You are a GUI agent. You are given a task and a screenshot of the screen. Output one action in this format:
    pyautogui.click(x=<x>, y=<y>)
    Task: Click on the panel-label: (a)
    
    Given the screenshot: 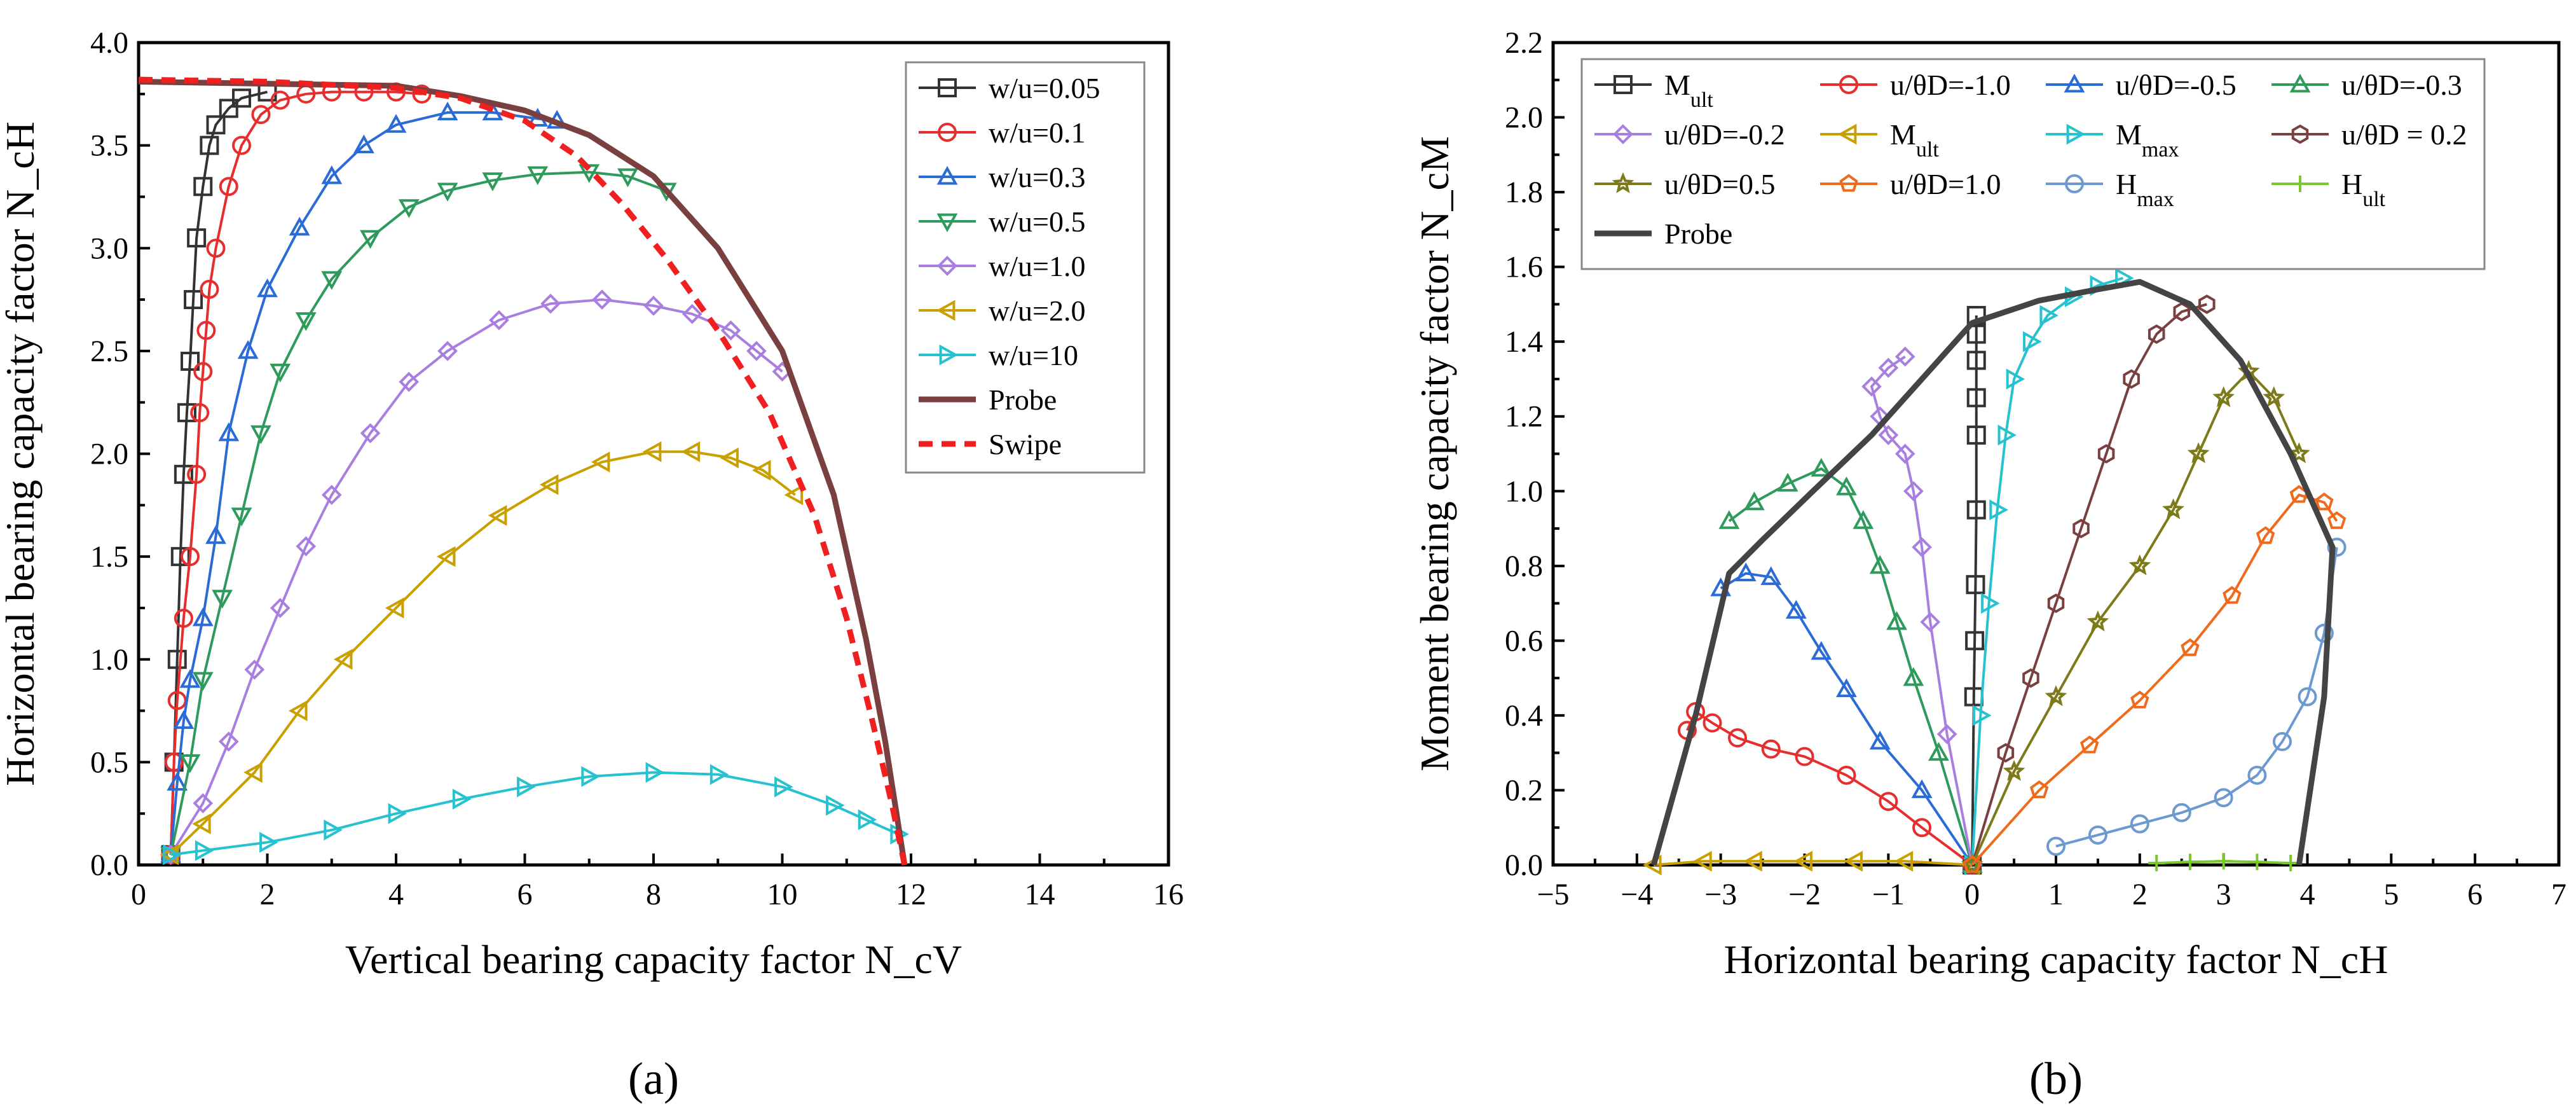 What is the action you would take?
    pyautogui.click(x=653, y=1079)
    